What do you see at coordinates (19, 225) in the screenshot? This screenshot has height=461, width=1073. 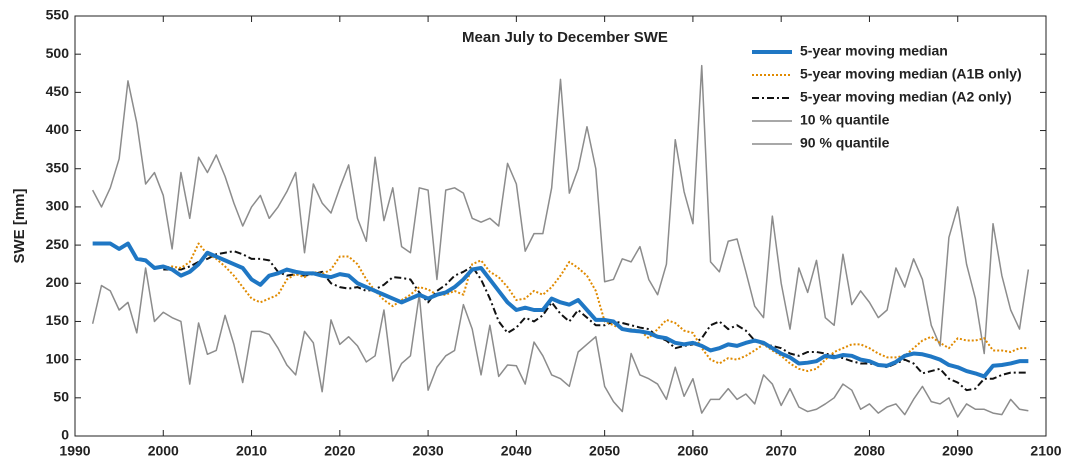 I see `y-axis-label: SWE [mm]` at bounding box center [19, 225].